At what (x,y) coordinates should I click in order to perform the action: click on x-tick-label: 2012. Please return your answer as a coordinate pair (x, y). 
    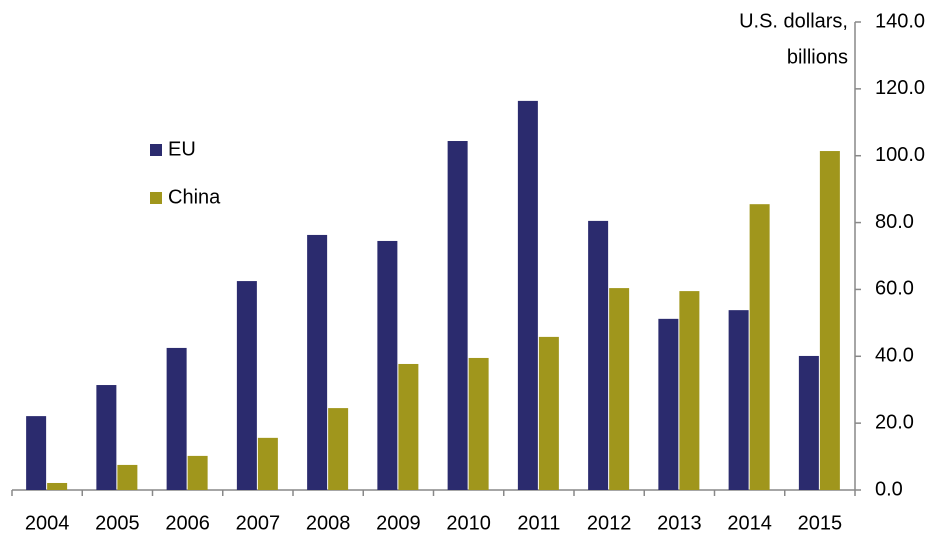
    Looking at the image, I should click on (609, 523).